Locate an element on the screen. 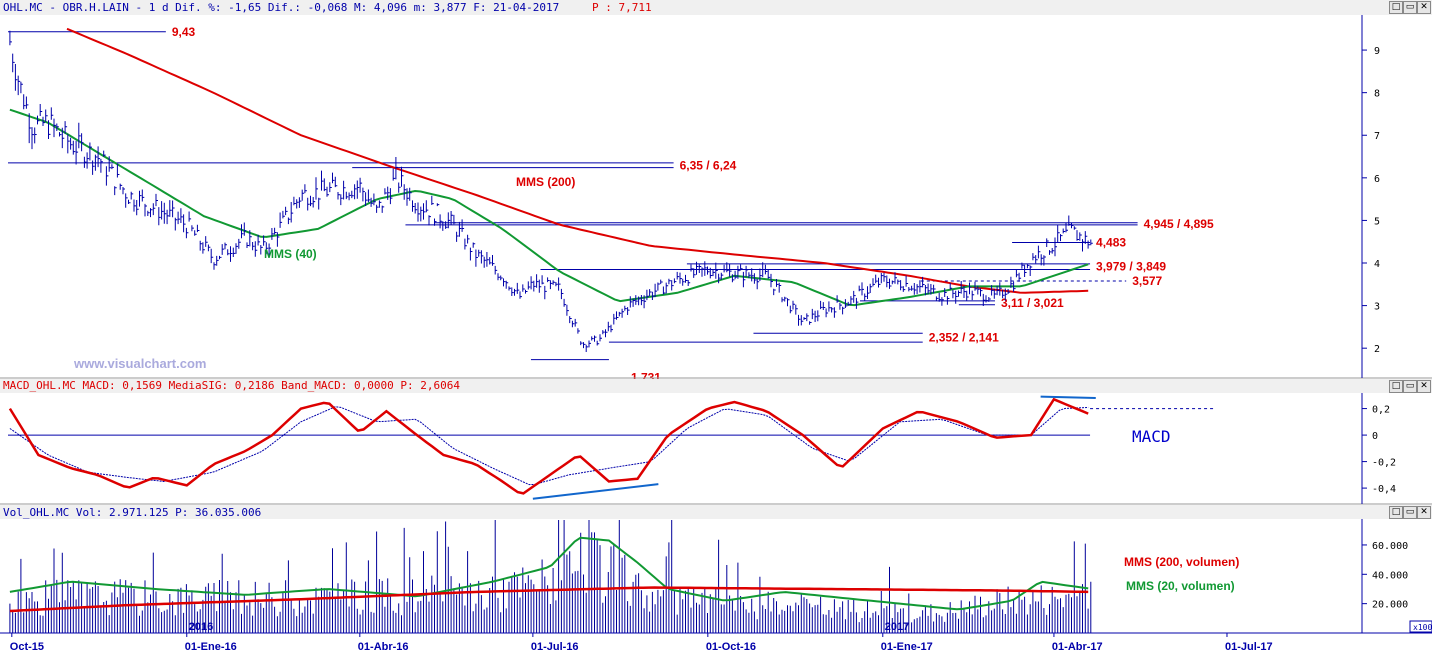 This screenshot has height=656, width=1432. price-title-bar is located at coordinates (716, 7).